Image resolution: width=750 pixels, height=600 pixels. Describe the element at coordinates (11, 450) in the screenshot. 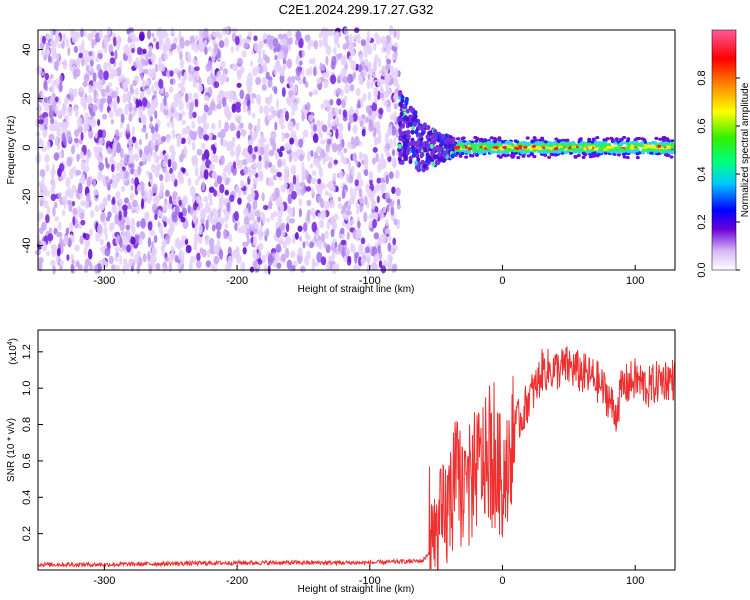

I see `snr-y-label: SNR (10 * v/v)` at that location.